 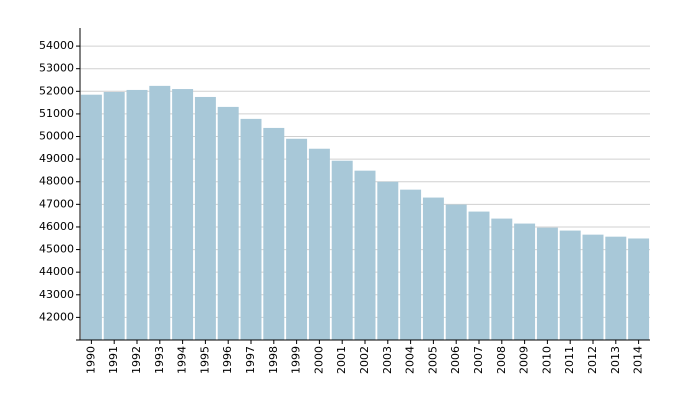 I want to click on y-tick-label: 46000, so click(x=56, y=226).